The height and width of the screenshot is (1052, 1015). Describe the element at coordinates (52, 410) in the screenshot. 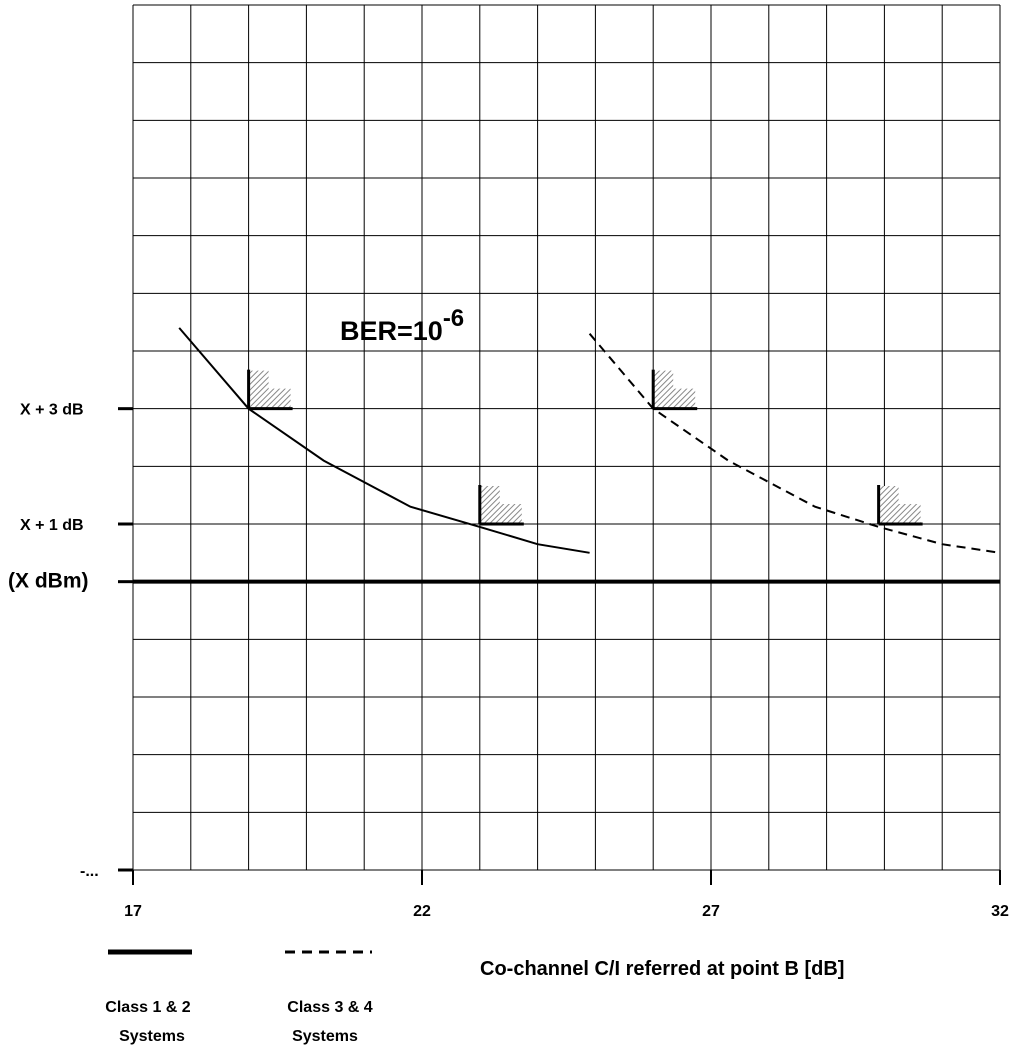

I see `y-tick-label: X + 3 dB` at that location.